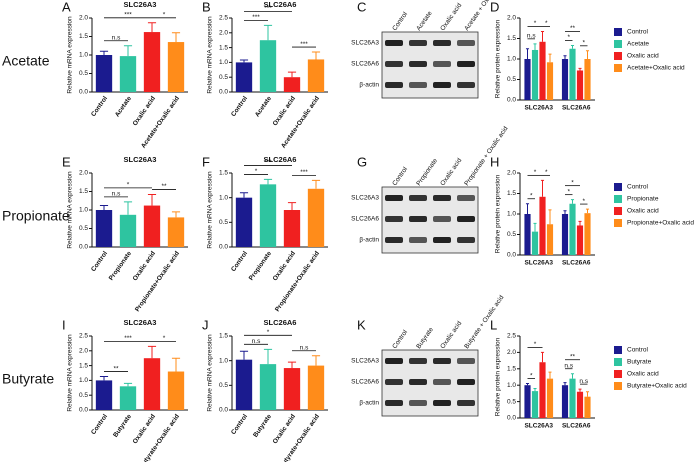 This screenshot has height=462, width=696. I want to click on lane-label: Butyrate, so click(425, 338).